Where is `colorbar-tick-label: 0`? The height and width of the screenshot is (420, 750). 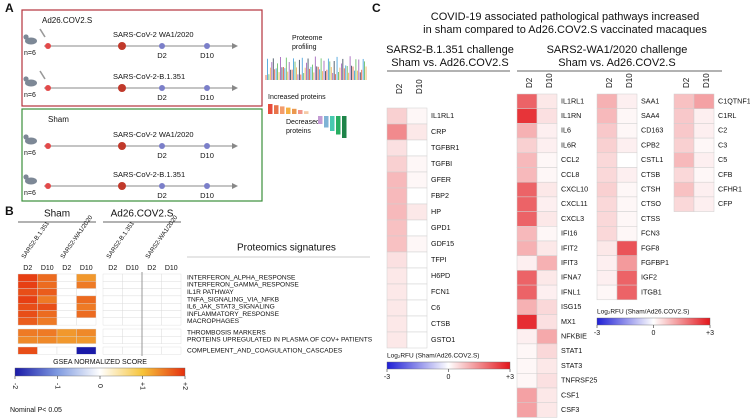
colorbar-tick-label: 0 is located at coordinates (99, 386).